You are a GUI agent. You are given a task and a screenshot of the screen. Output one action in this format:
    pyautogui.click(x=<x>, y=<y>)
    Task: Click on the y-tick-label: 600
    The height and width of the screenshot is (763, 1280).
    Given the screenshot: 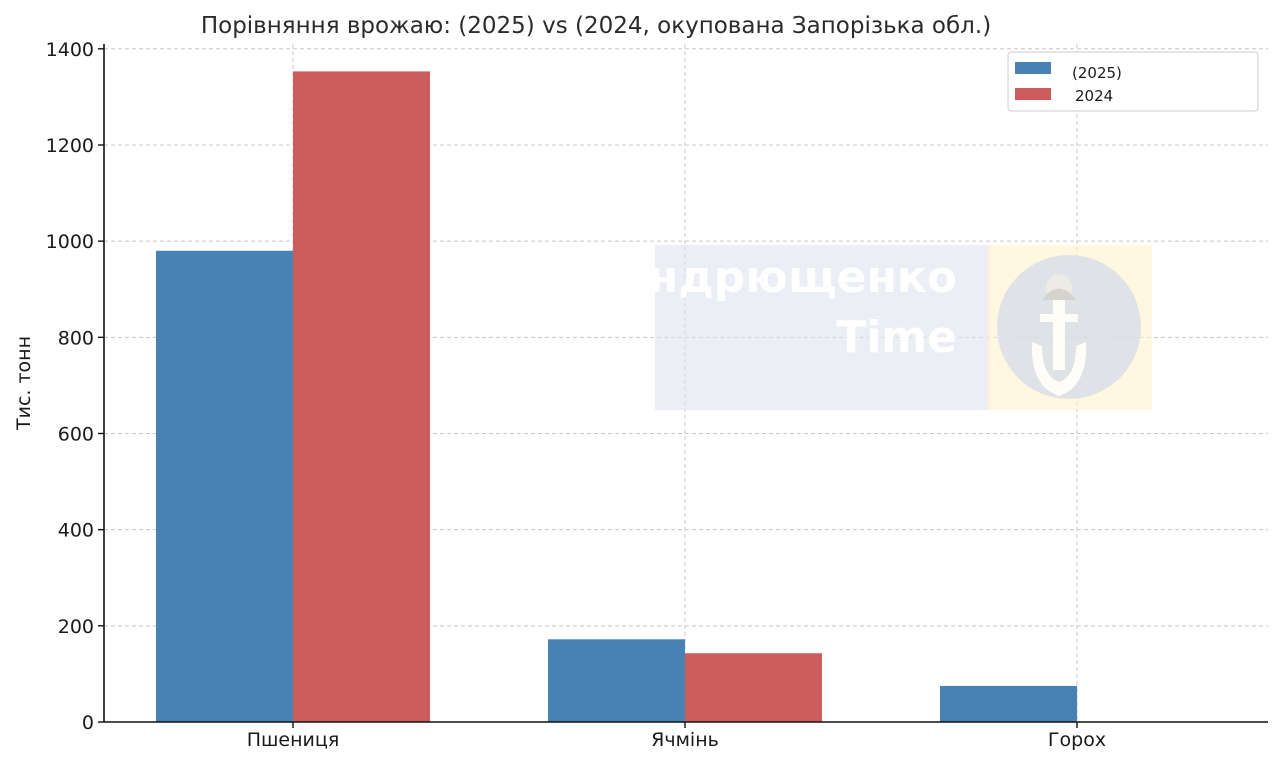 What is the action you would take?
    pyautogui.click(x=76, y=434)
    